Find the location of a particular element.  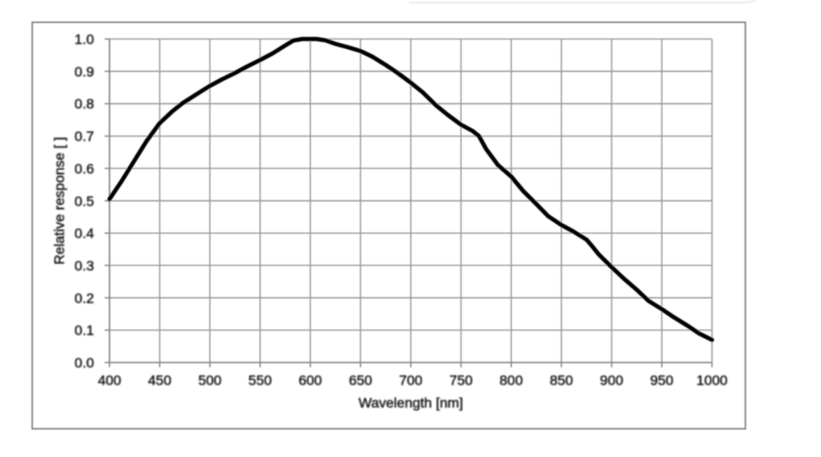

svg-text: 550 is located at coordinates (260, 380).